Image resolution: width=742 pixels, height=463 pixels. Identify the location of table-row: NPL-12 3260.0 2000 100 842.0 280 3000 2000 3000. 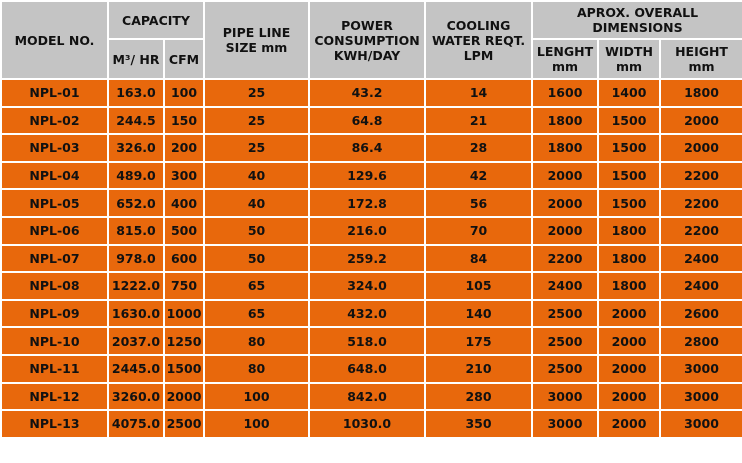
(371, 396).